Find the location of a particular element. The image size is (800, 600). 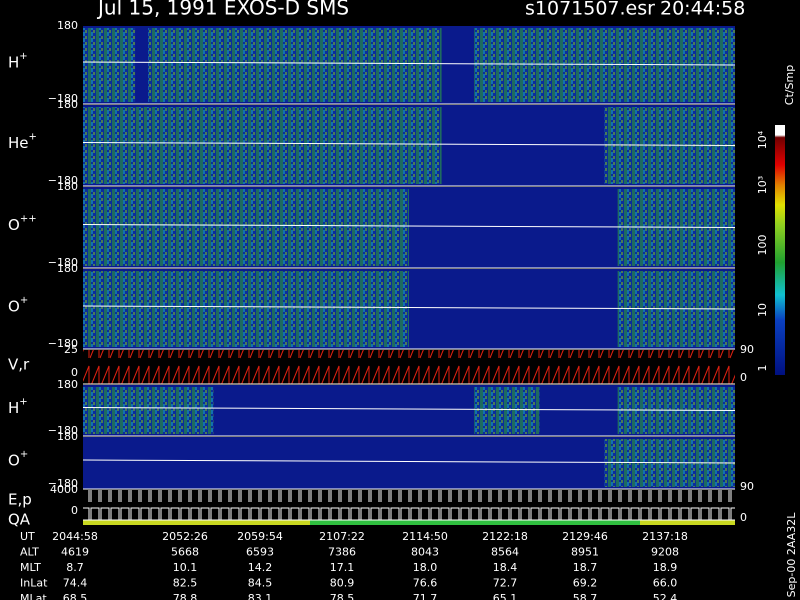

table-cell: 78.5 is located at coordinates (342, 596).